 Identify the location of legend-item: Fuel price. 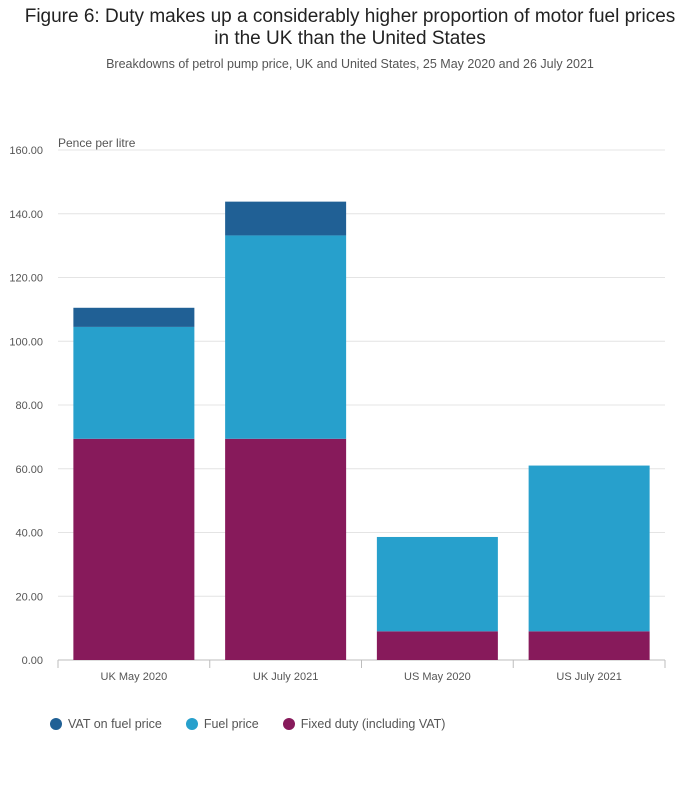
(222, 724).